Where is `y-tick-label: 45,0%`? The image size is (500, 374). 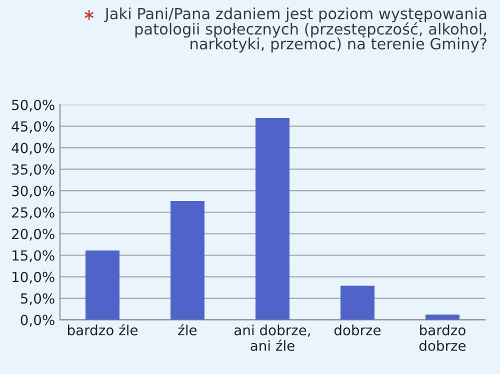 y-tick-label: 45,0% is located at coordinates (33, 127).